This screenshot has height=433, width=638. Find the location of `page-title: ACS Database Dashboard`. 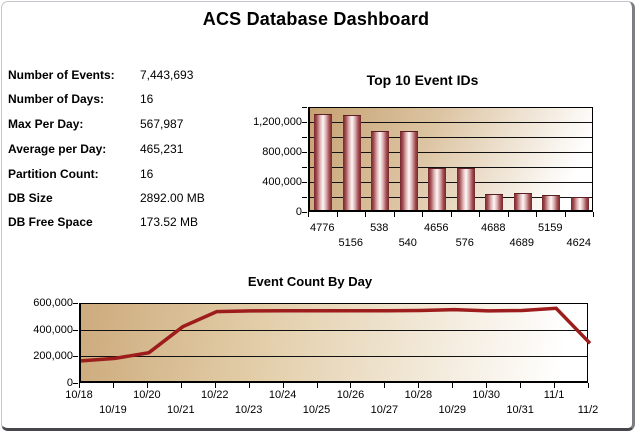

page-title: ACS Database Dashboard is located at coordinates (316, 19).